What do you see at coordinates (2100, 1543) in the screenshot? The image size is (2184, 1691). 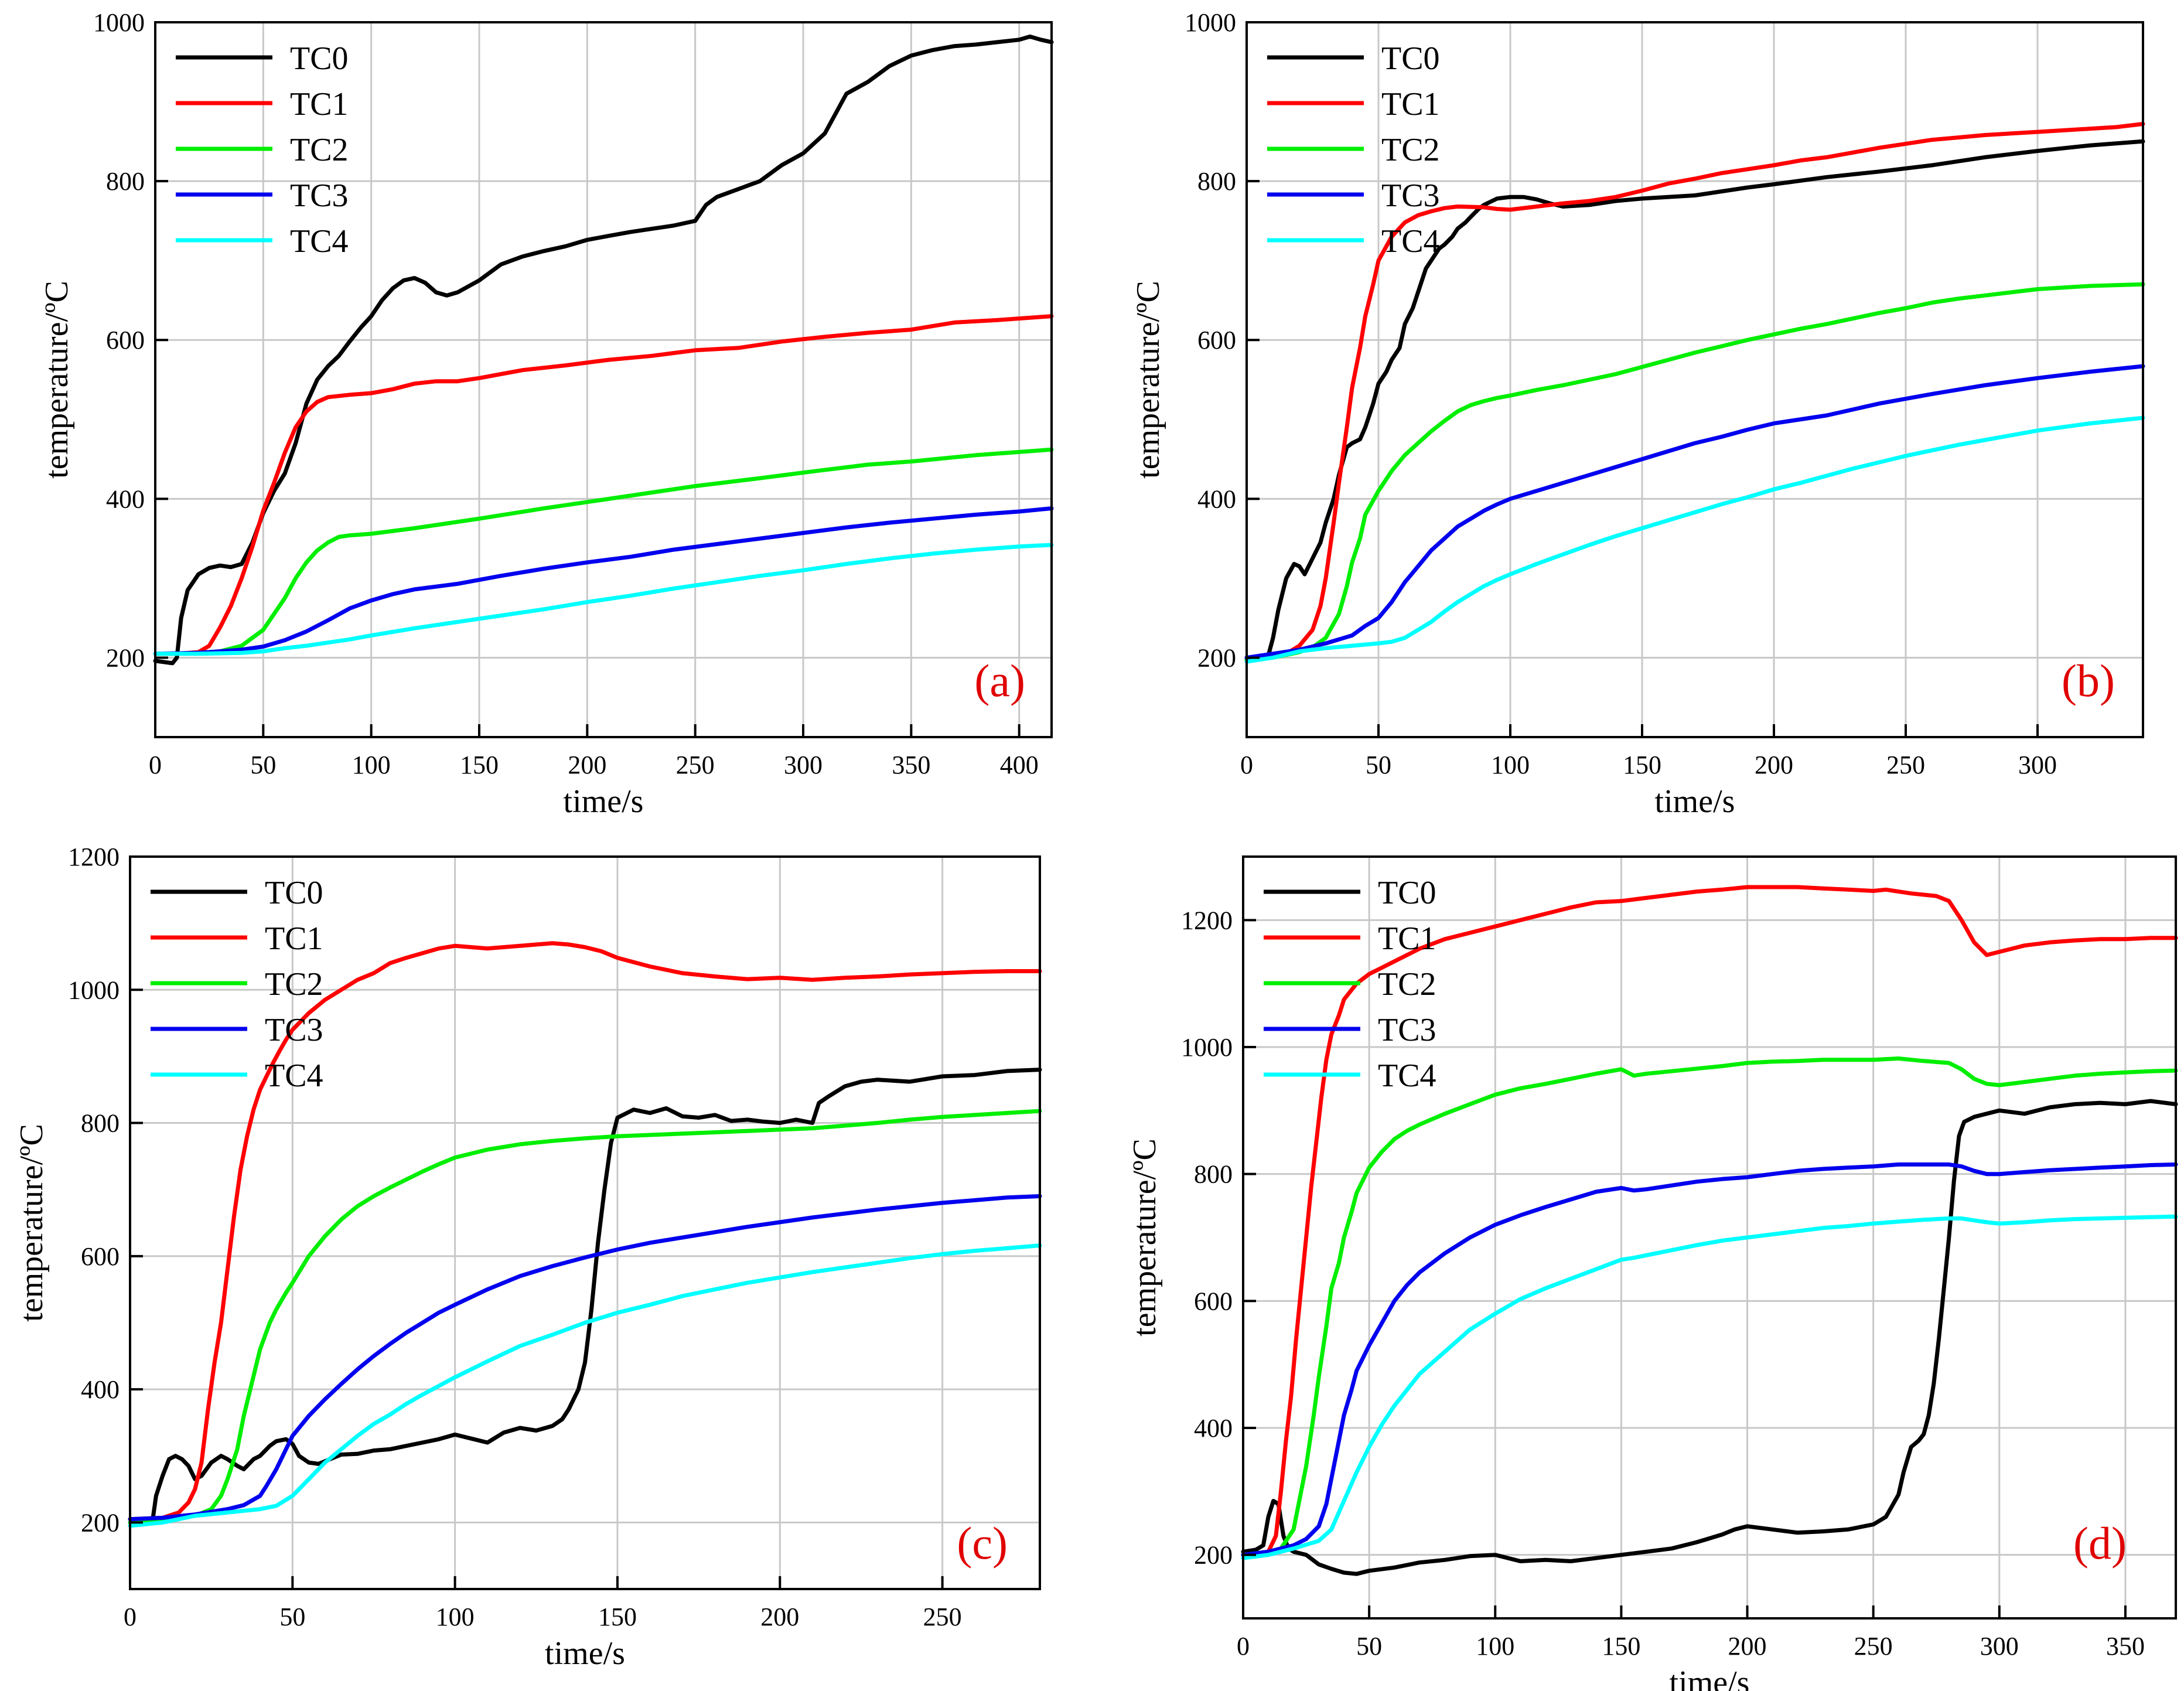 I see `panel-label: (d)` at bounding box center [2100, 1543].